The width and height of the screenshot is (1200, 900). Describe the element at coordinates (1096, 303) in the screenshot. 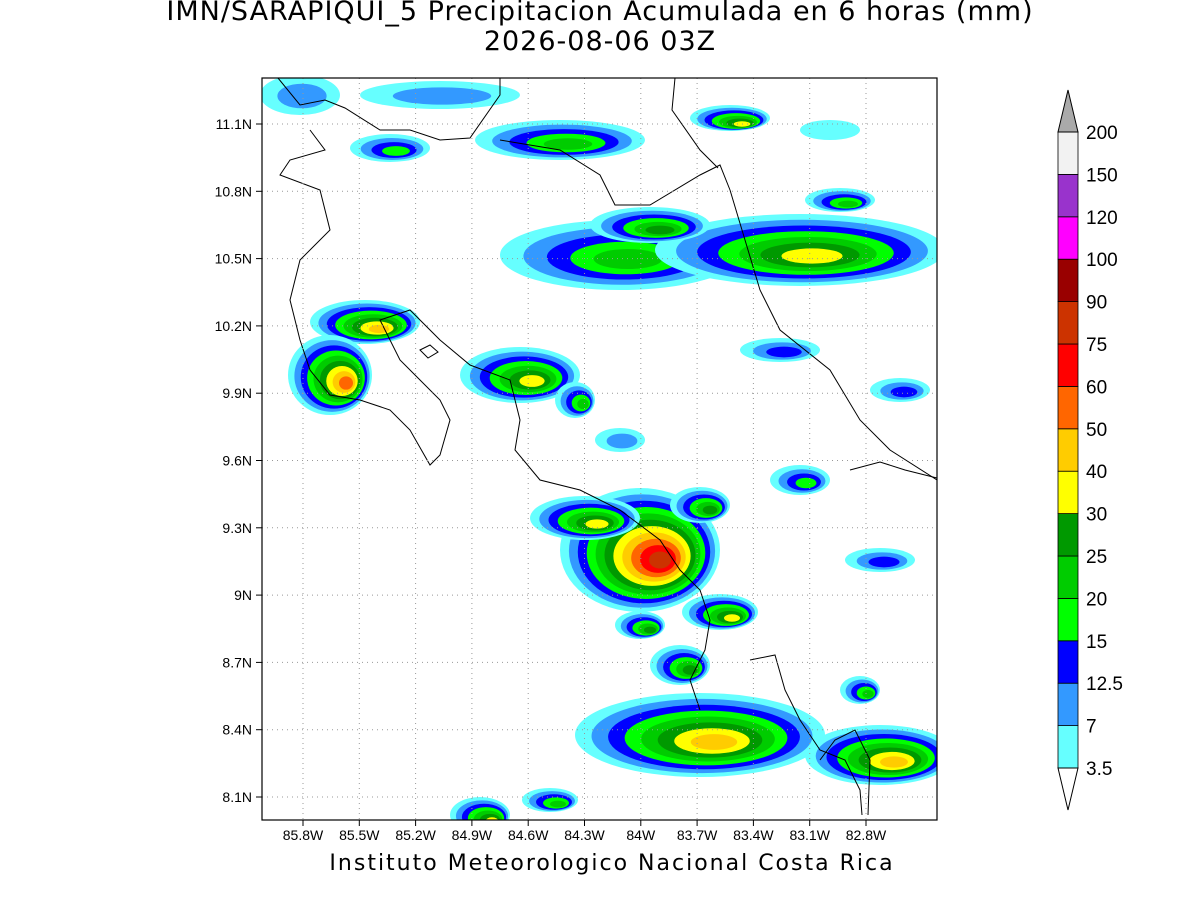

I see `colorbar-label: 90` at that location.